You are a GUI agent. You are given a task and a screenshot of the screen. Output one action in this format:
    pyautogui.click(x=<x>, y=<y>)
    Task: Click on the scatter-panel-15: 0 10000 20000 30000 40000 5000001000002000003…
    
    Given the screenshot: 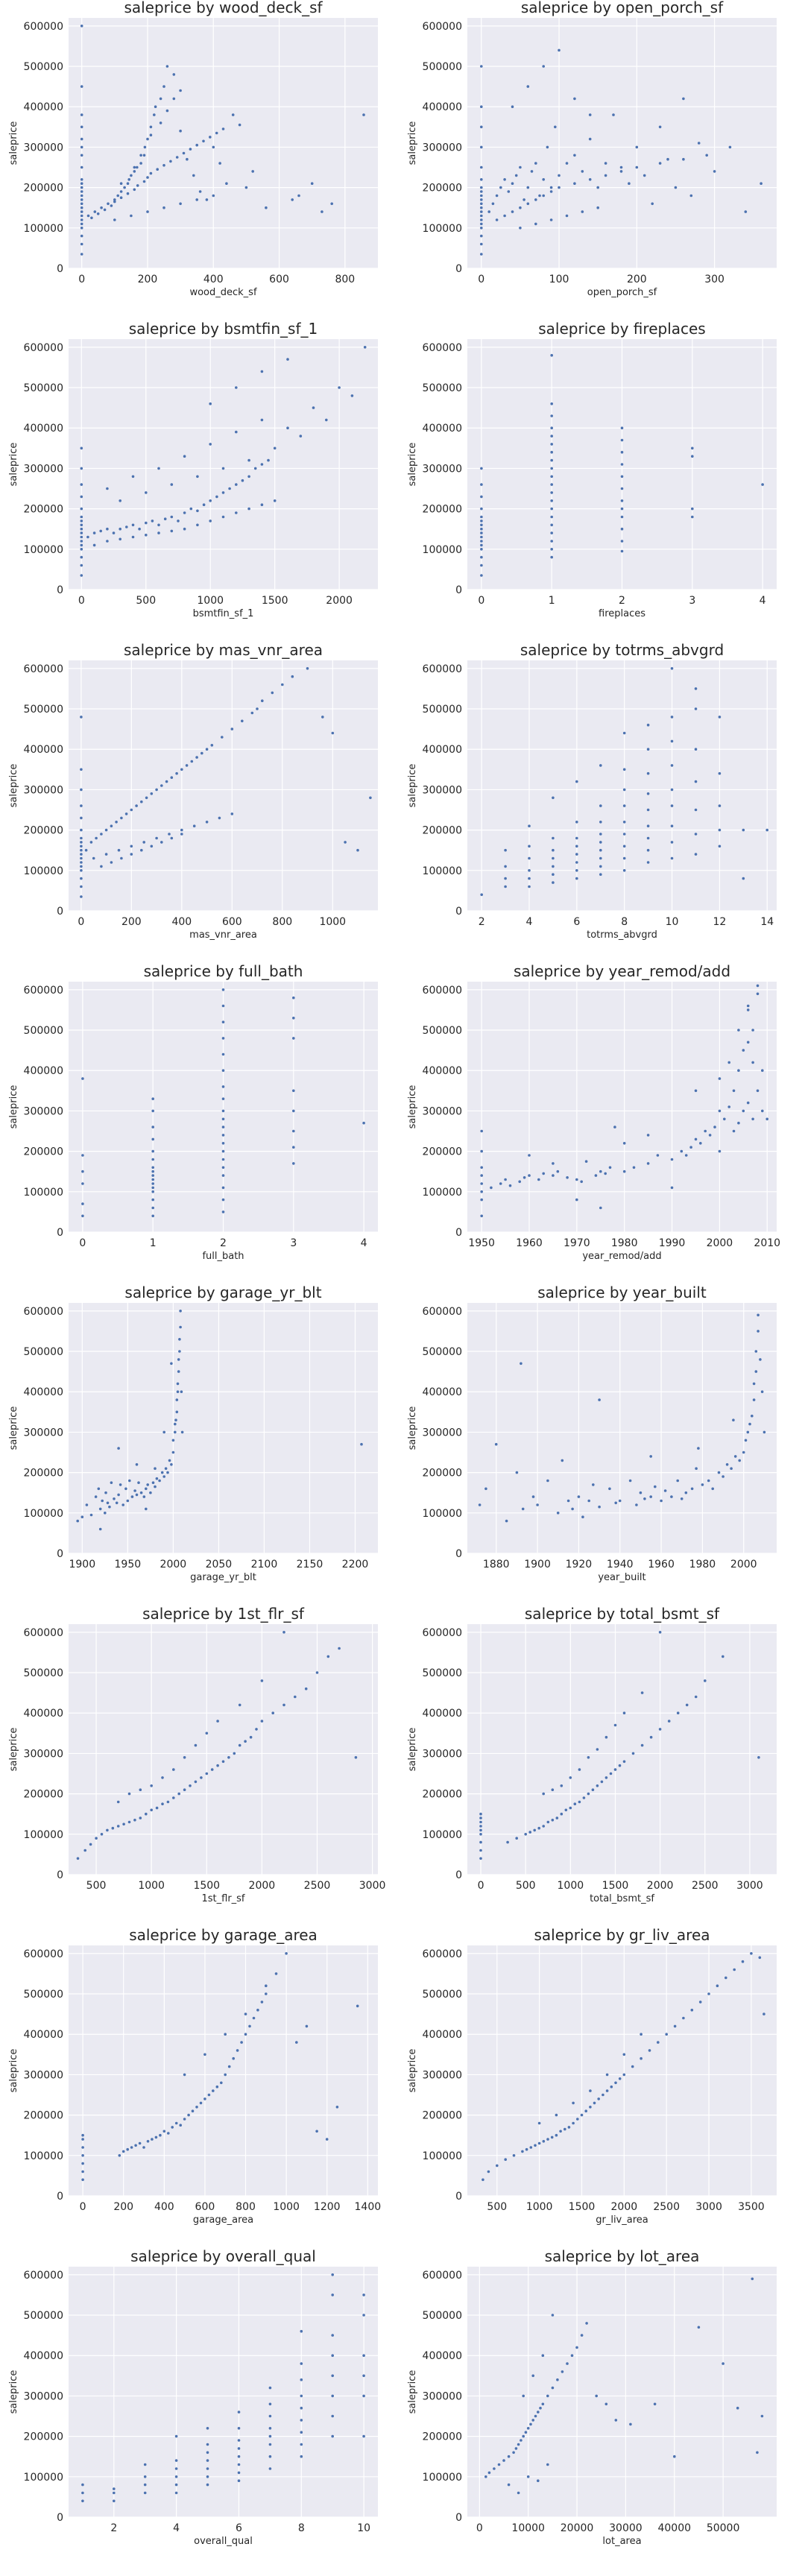 What is the action you would take?
    pyautogui.click(x=592, y=2397)
    